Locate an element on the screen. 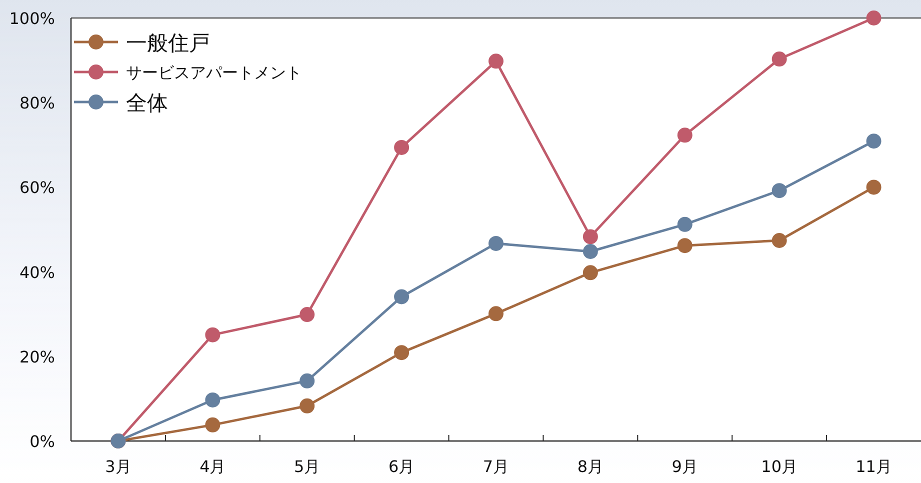 The width and height of the screenshot is (921, 483). legend-label: 全体 is located at coordinates (147, 103).